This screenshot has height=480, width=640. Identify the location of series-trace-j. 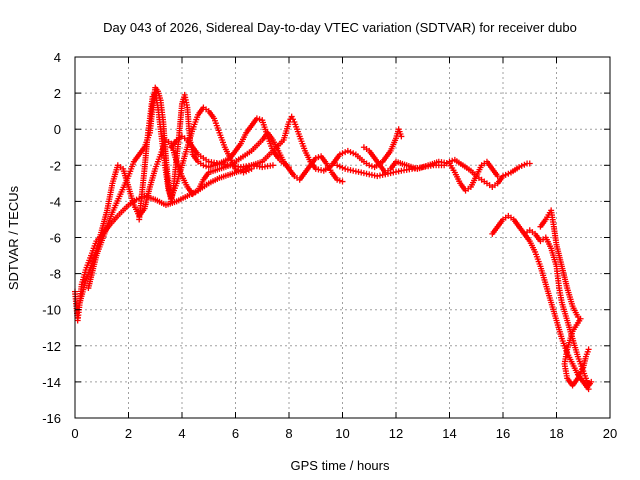
(564, 298).